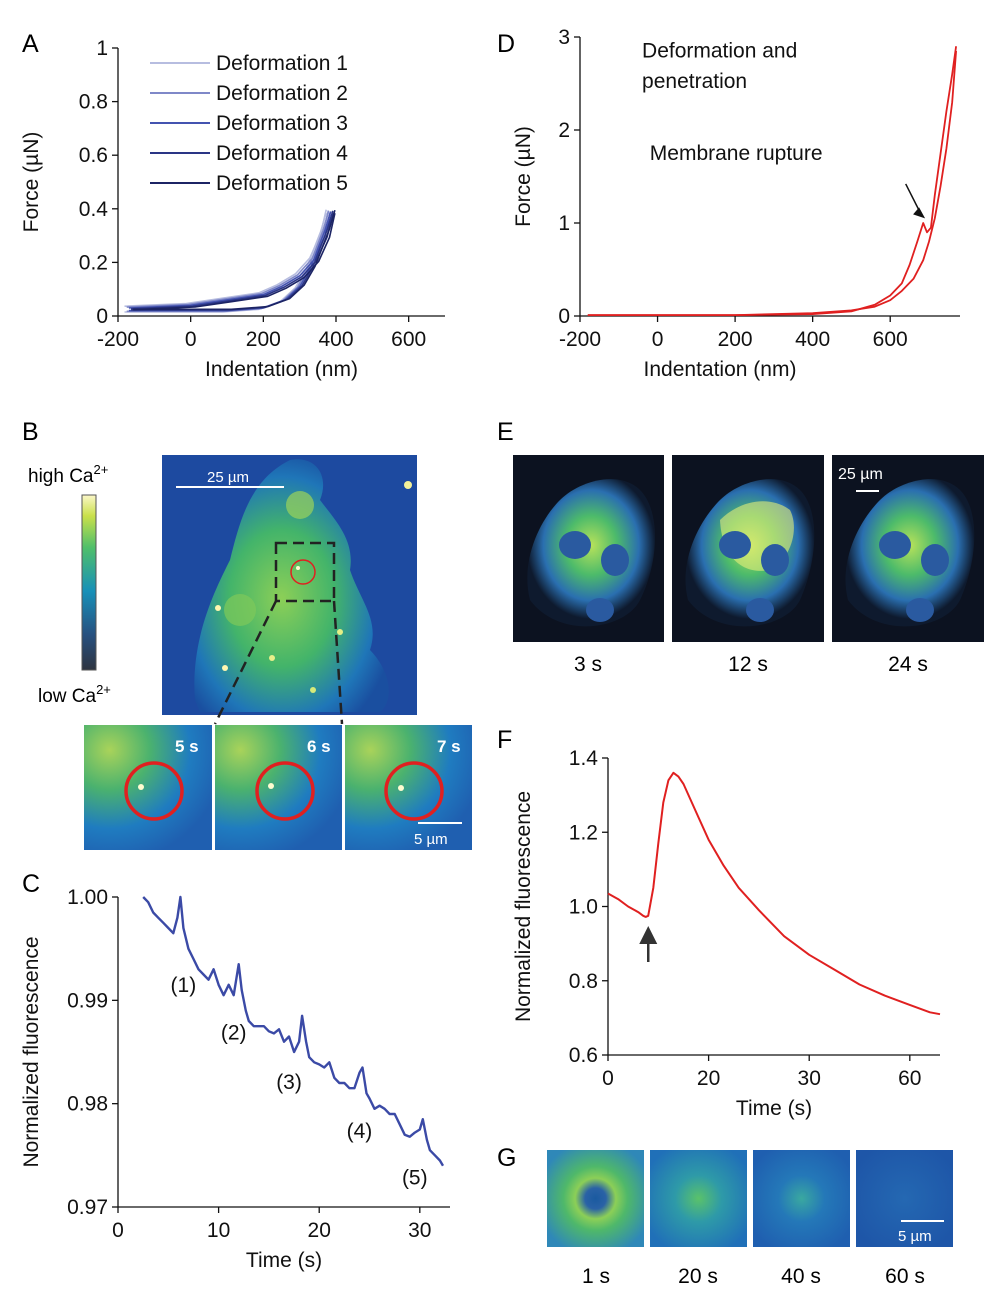  Describe the element at coordinates (218, 1230) in the screenshot. I see `x-tick-label: 10` at that location.